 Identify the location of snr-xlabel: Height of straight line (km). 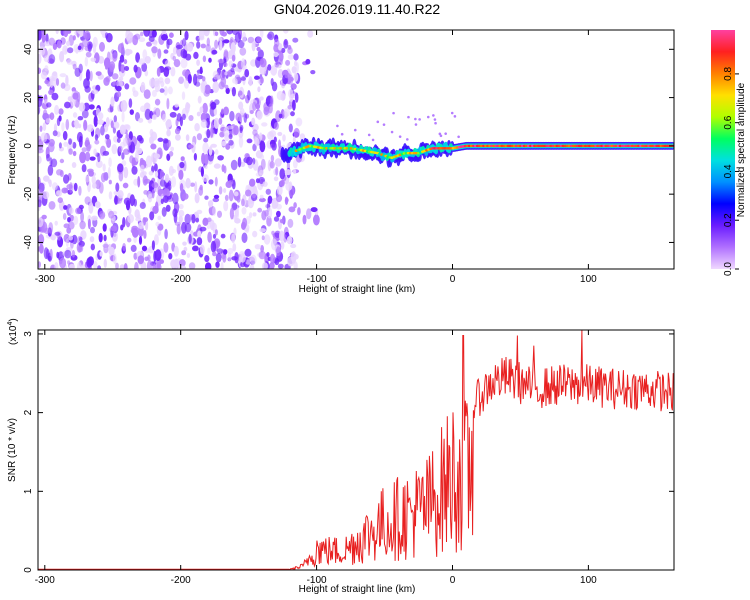
(357, 589).